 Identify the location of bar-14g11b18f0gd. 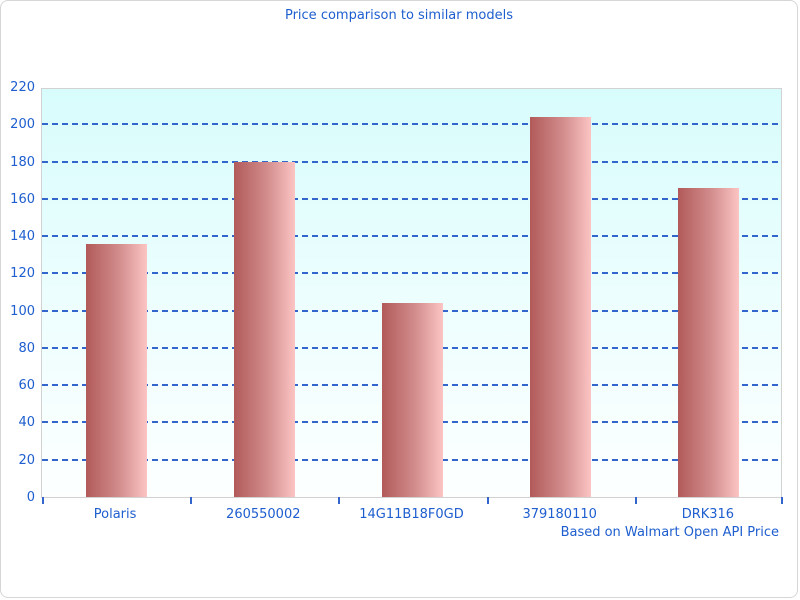
(412, 400).